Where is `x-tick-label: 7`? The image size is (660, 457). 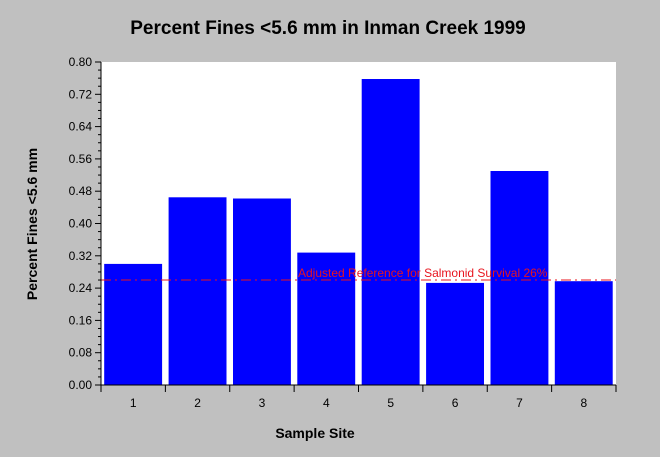 x-tick-label: 7 is located at coordinates (519, 403).